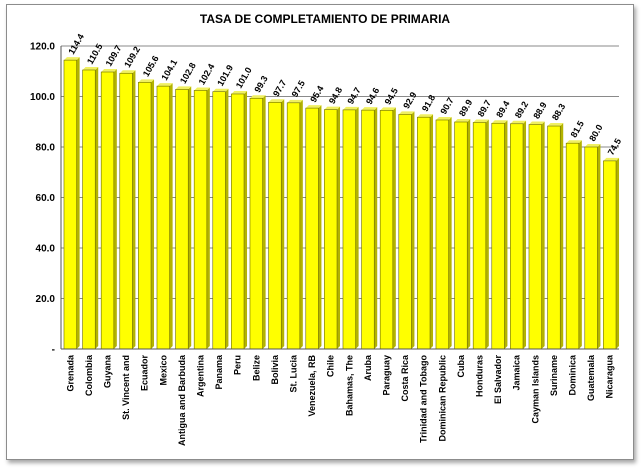  I want to click on data-label: 81.5, so click(577, 129).